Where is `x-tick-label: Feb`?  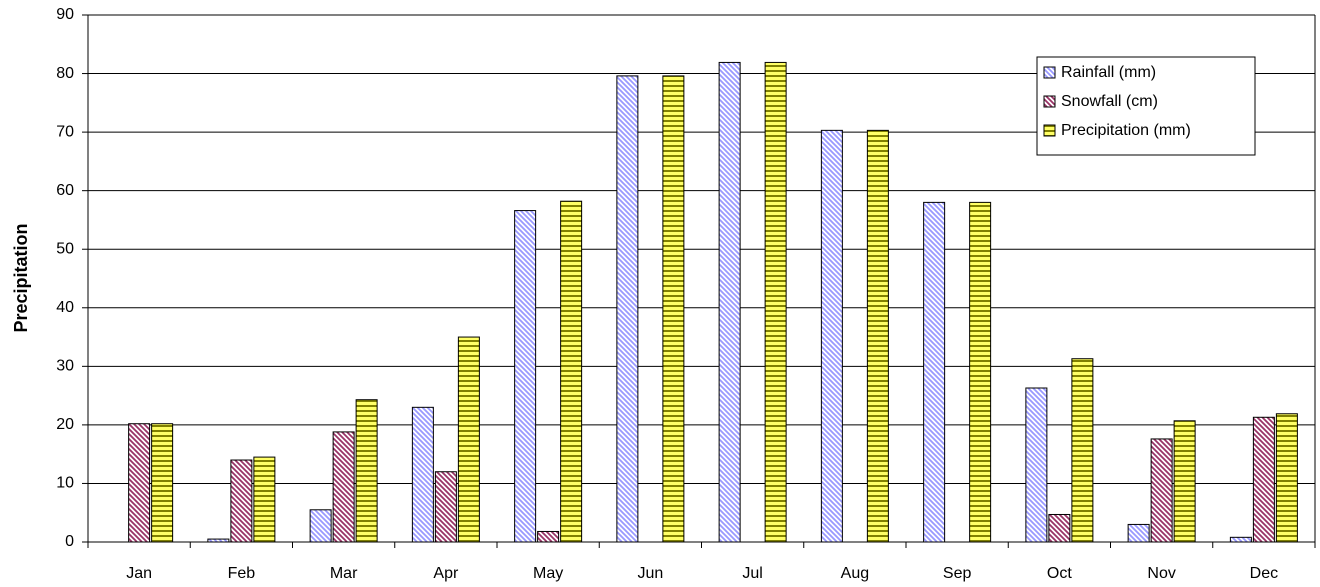
x-tick-label: Feb is located at coordinates (242, 573).